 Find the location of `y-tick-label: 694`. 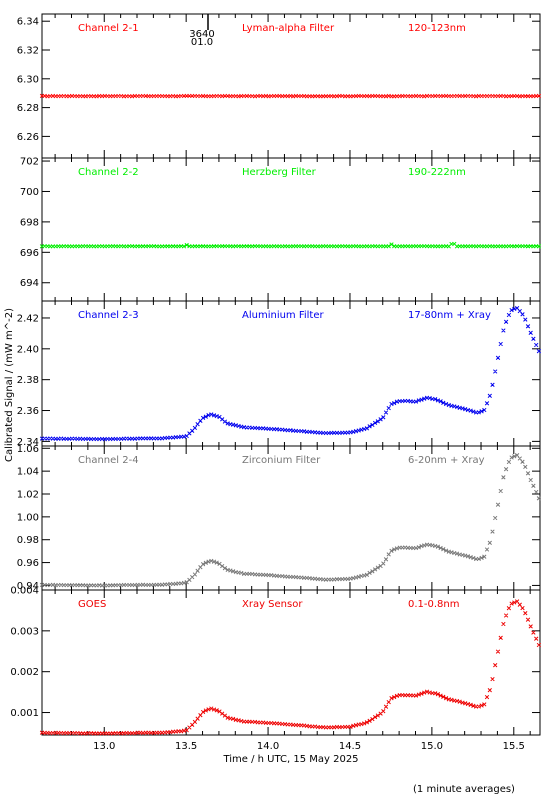

y-tick-label: 694 is located at coordinates (29, 283).